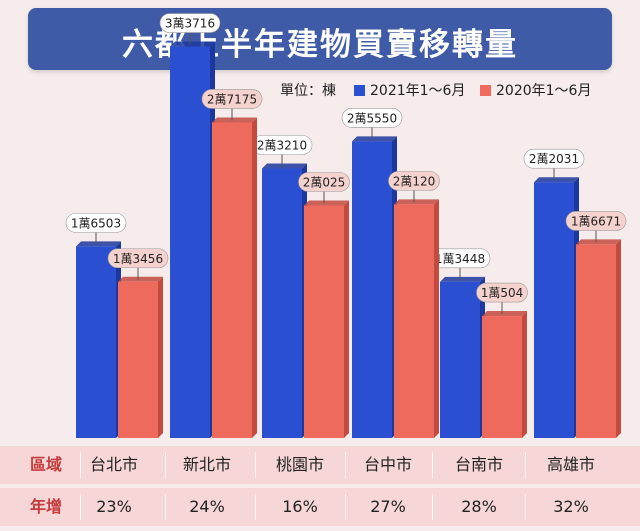  Describe the element at coordinates (388, 506) in the screenshot. I see `growth-cell: 27%` at that location.